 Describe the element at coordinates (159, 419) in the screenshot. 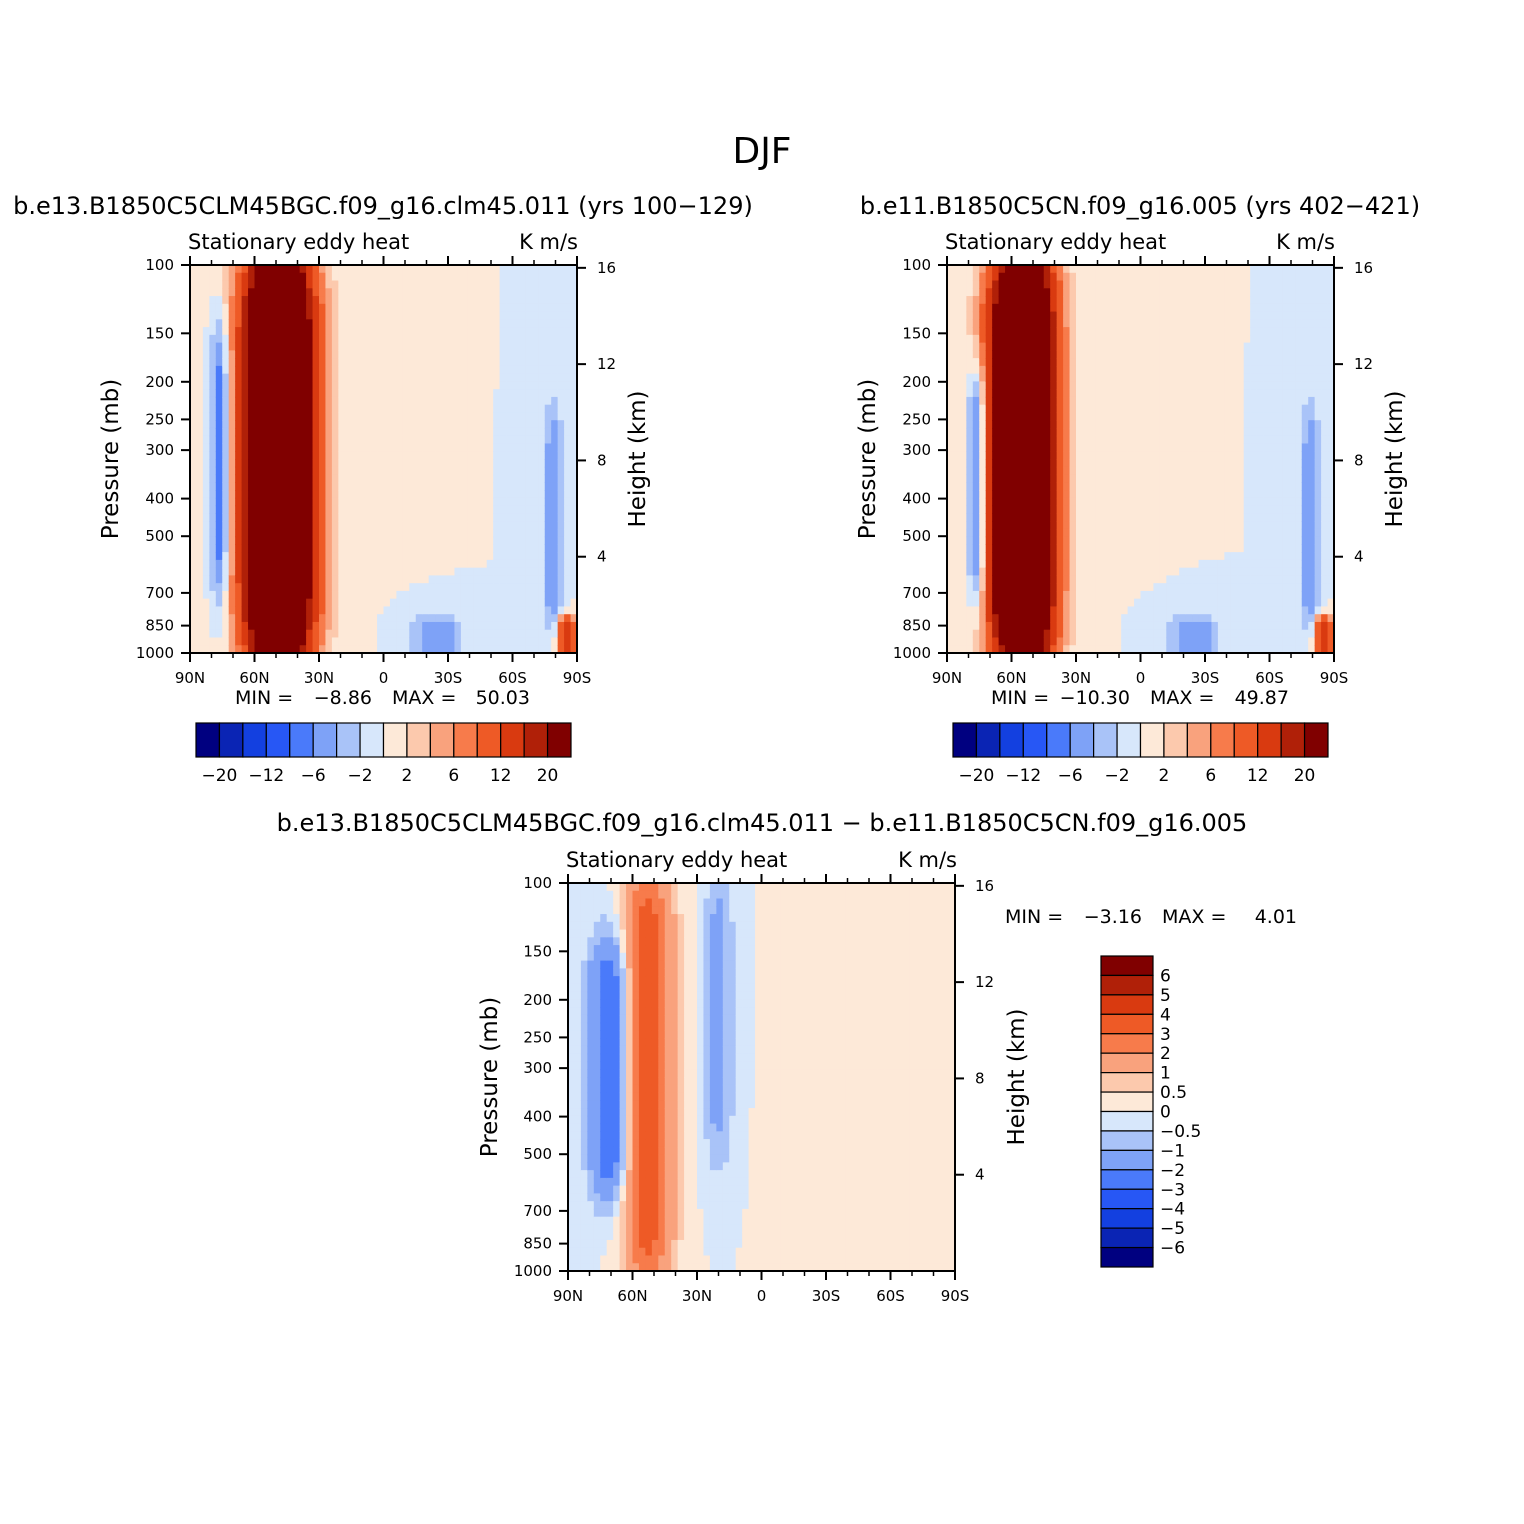

I see `y-tick-label: 250` at that location.